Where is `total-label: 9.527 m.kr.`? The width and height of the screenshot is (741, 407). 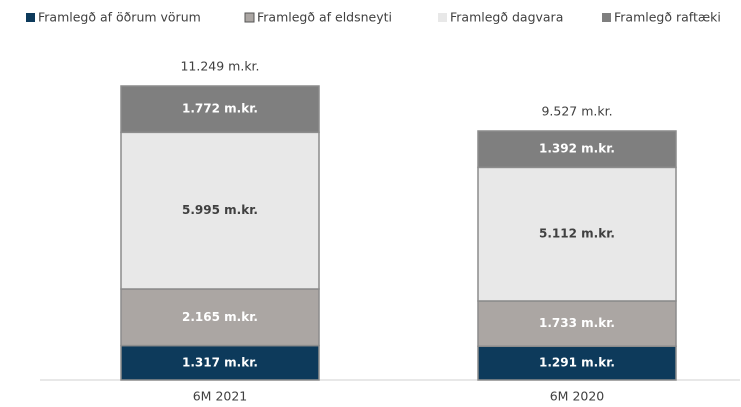 total-label: 9.527 m.kr. is located at coordinates (576, 111).